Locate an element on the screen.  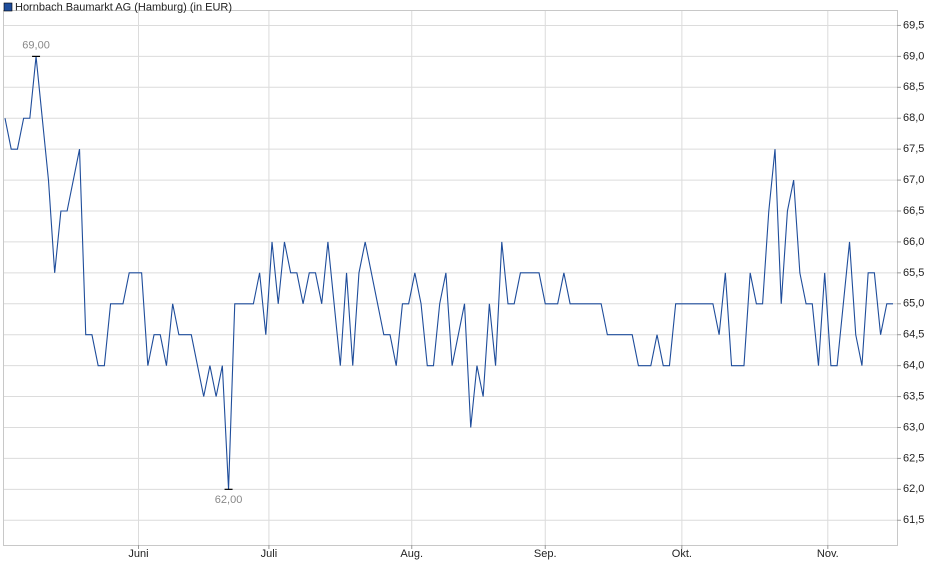
y-tick-label: 61,5 is located at coordinates (913, 520).